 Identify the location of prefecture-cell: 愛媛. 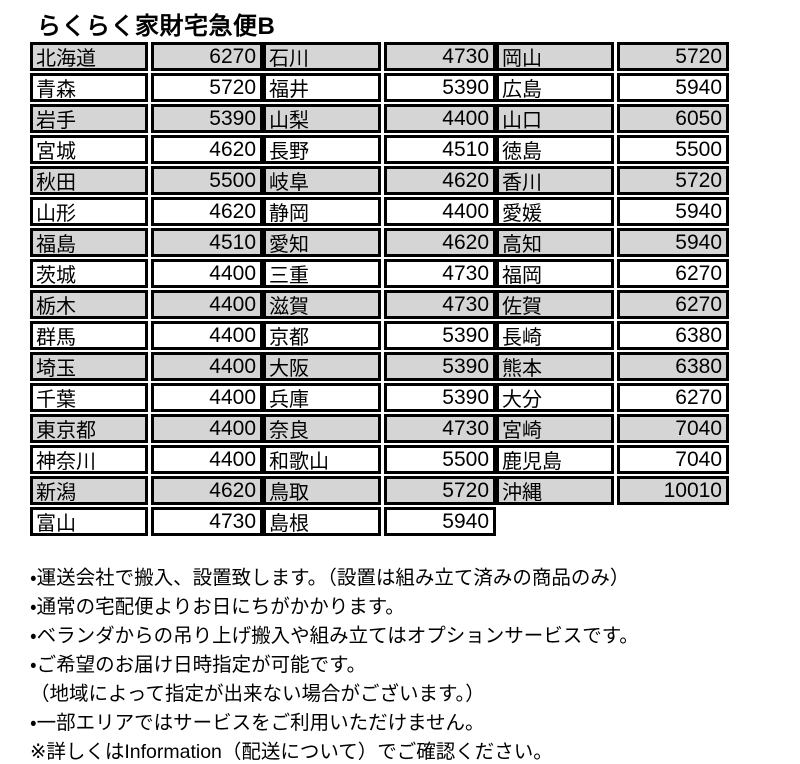
(555, 211).